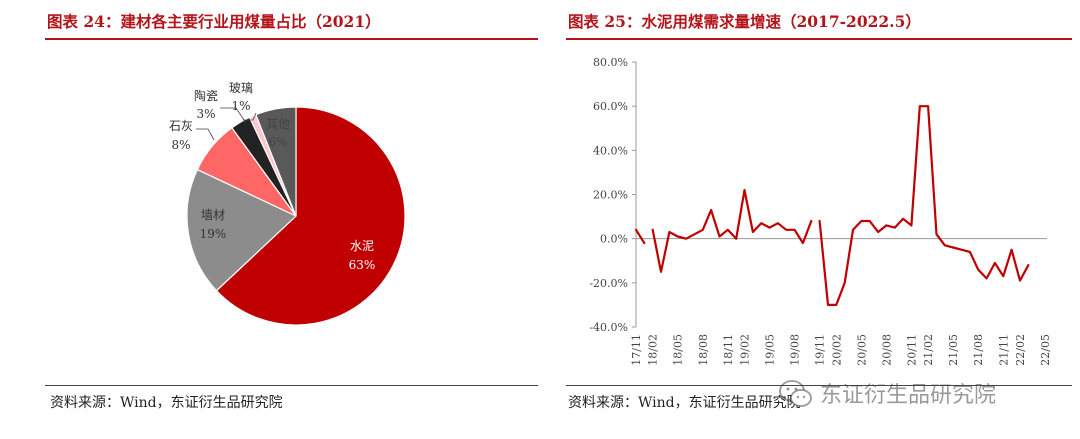  Describe the element at coordinates (819, 385) in the screenshot. I see `right-bottom-rule` at that location.